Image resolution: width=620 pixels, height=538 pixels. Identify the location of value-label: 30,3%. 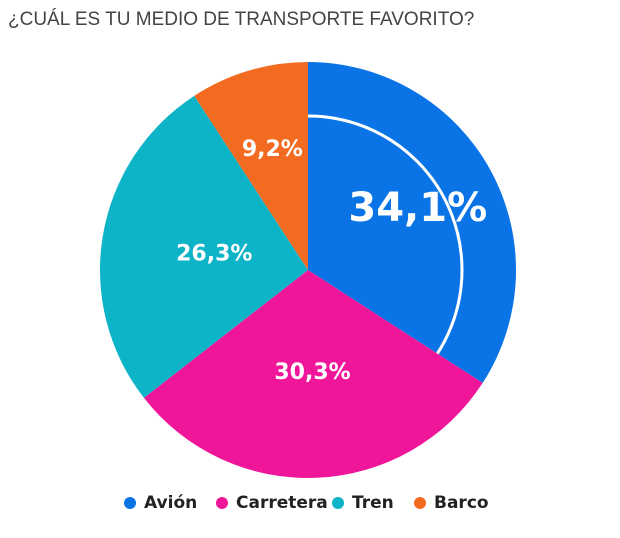
(312, 372).